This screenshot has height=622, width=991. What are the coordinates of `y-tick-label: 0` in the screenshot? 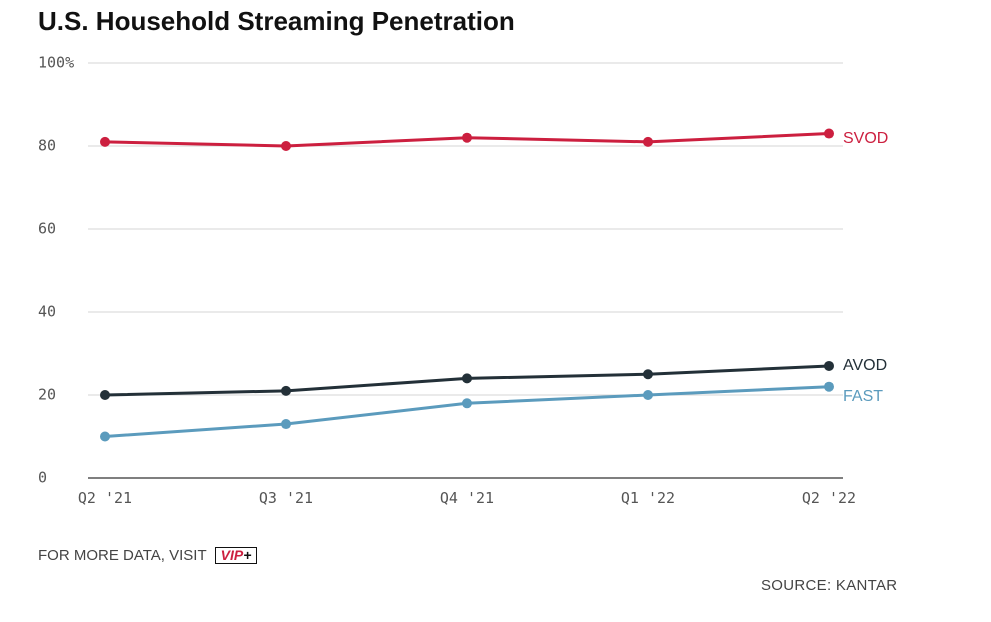 It's located at (42, 478).